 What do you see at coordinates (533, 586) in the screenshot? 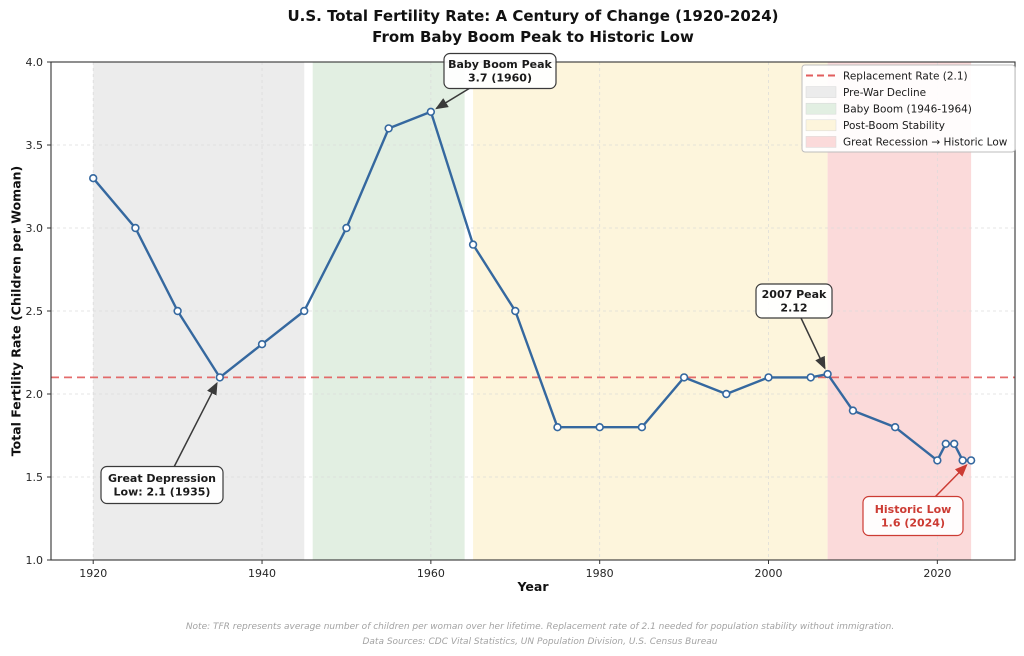
I see `x-axis-label: Year` at bounding box center [533, 586].